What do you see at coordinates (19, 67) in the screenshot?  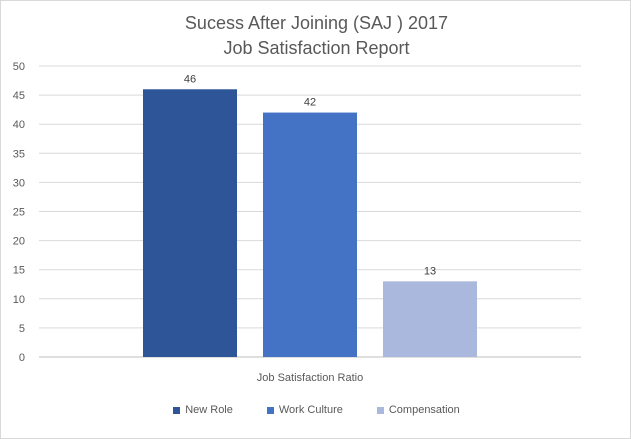 I see `y-tick-label: 50` at bounding box center [19, 67].